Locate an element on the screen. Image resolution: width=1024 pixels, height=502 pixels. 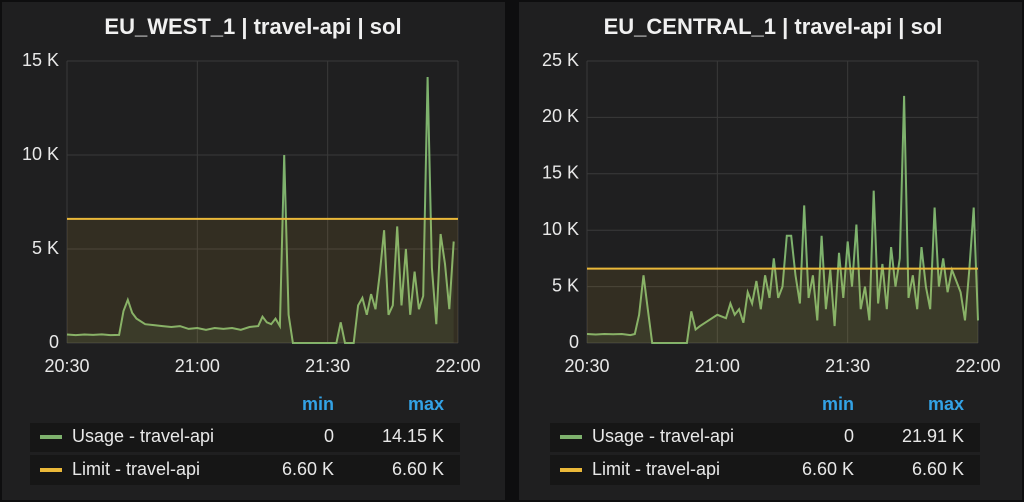
y-tick-label: 20 K is located at coordinates (560, 116).